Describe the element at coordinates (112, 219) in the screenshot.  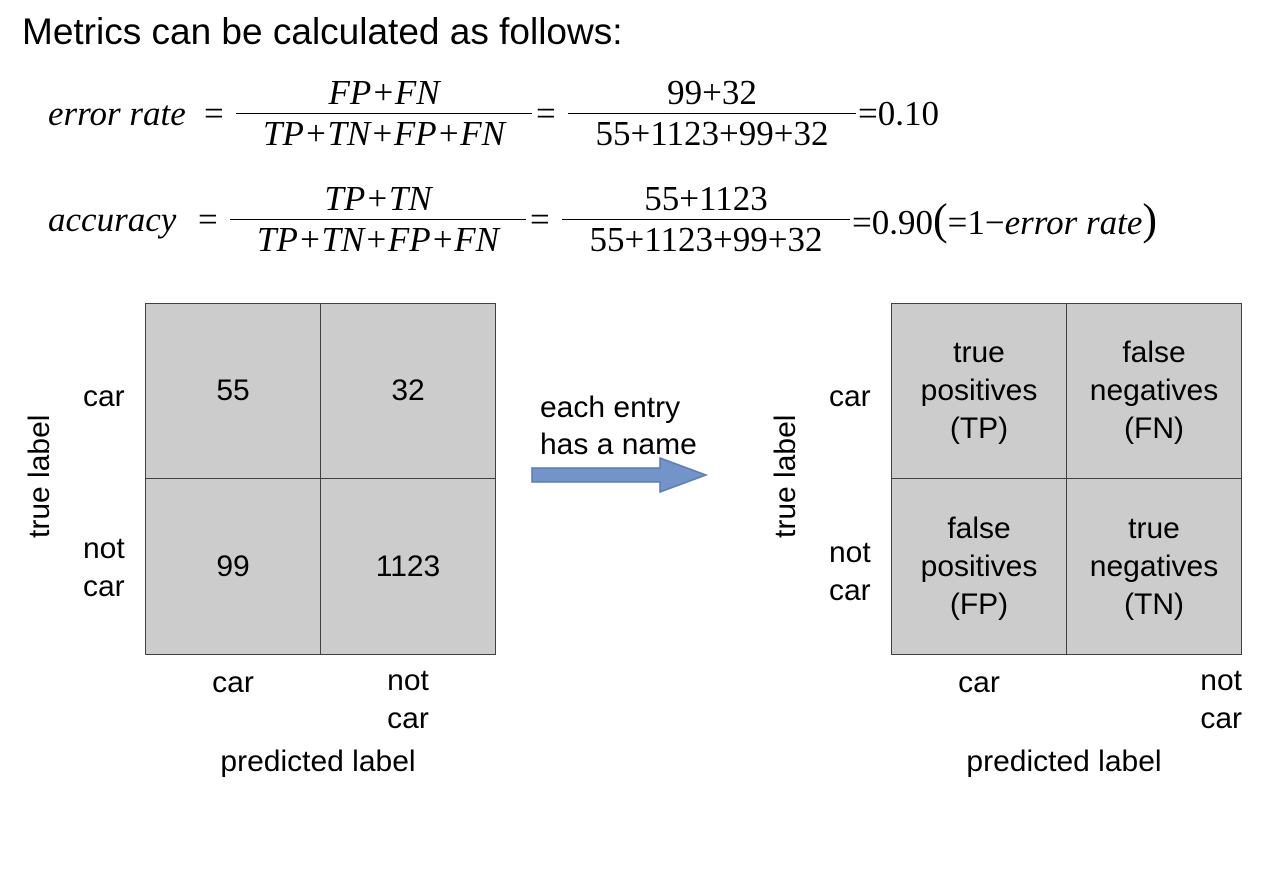
I see `accuracy-lhs: accuracy` at that location.